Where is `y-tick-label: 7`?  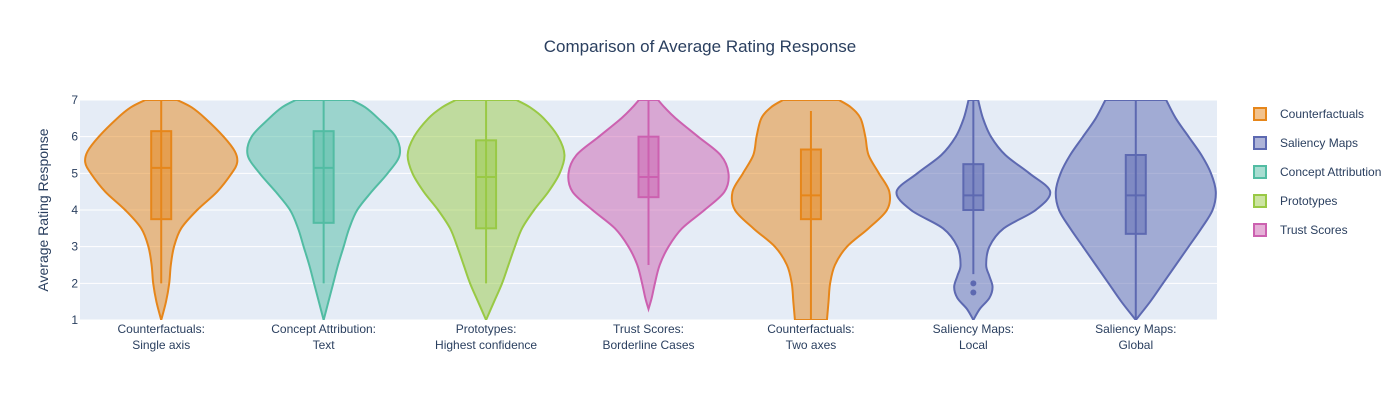 y-tick-label: 7 is located at coordinates (74, 100).